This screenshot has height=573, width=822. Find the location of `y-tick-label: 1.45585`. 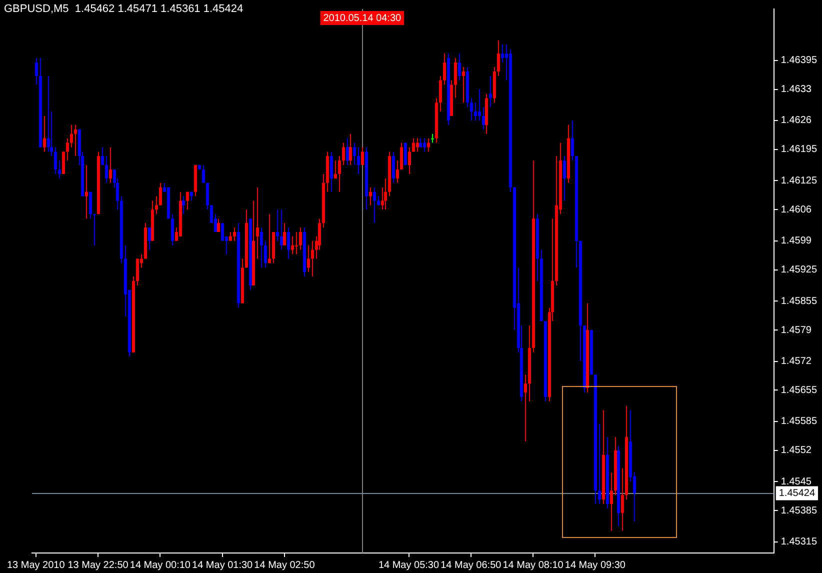

y-tick-label: 1.45585 is located at coordinates (799, 422).